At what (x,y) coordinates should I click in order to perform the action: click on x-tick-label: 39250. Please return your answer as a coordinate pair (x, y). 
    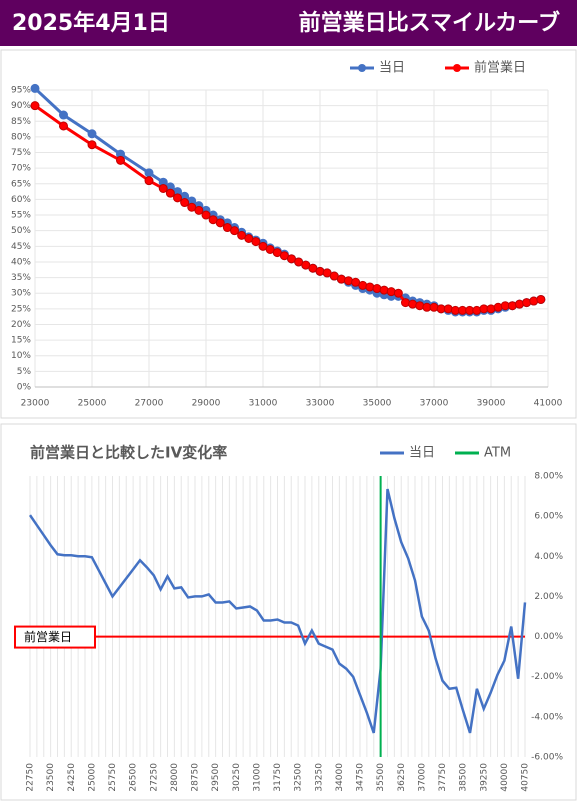
    Looking at the image, I should click on (484, 777).